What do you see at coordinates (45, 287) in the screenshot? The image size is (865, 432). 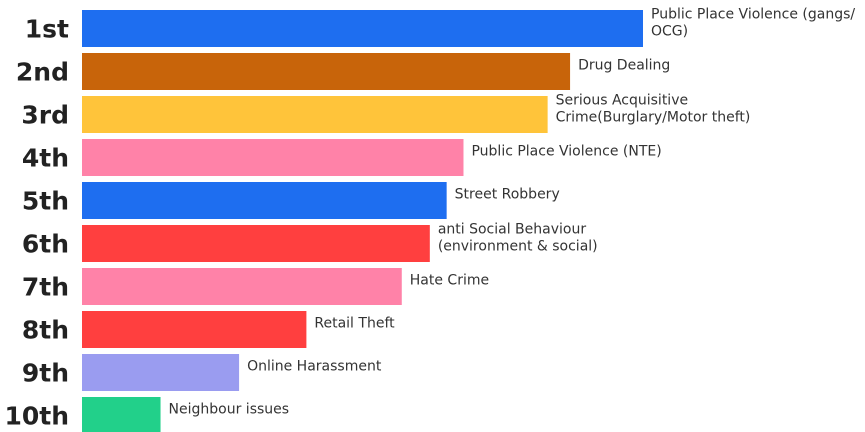 I see `rank-label-7: 7th` at bounding box center [45, 287].